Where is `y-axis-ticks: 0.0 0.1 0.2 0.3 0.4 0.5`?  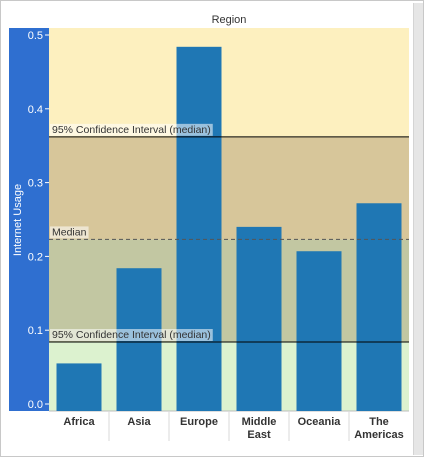
y-axis-ticks: 0.0 0.1 0.2 0.3 0.4 0.5 is located at coordinates (38, 220).